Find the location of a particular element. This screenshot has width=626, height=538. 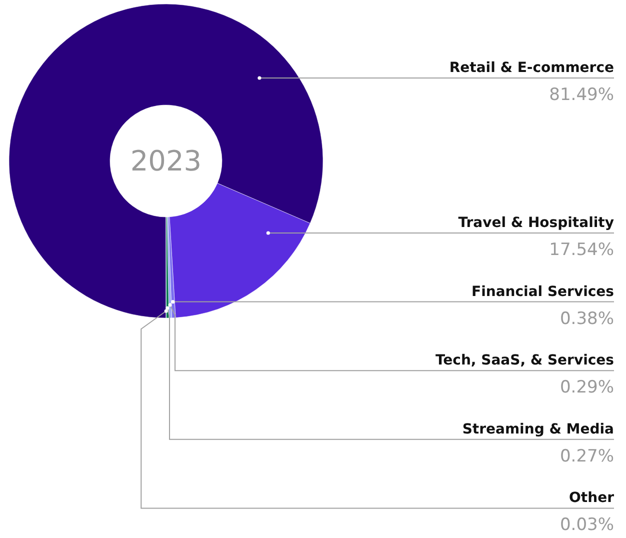

data-label: 0.27% is located at coordinates (587, 456).